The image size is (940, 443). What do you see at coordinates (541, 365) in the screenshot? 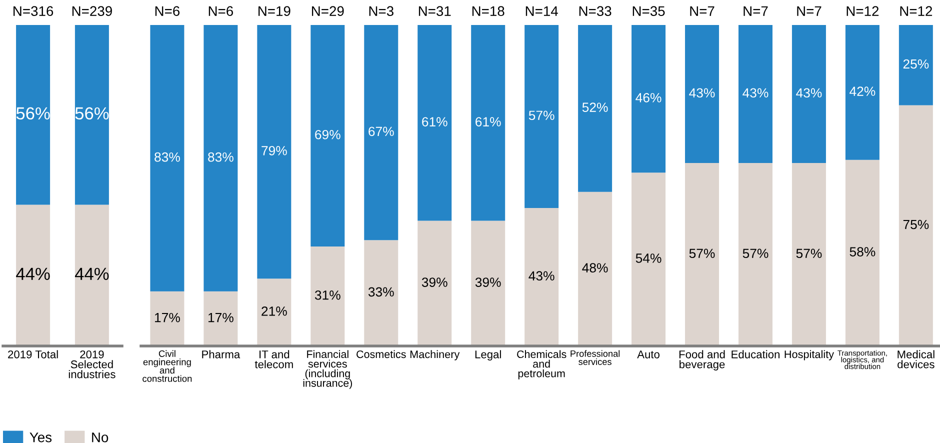
I see `x-tick-label: Chemicals and petroleum` at bounding box center [541, 365].